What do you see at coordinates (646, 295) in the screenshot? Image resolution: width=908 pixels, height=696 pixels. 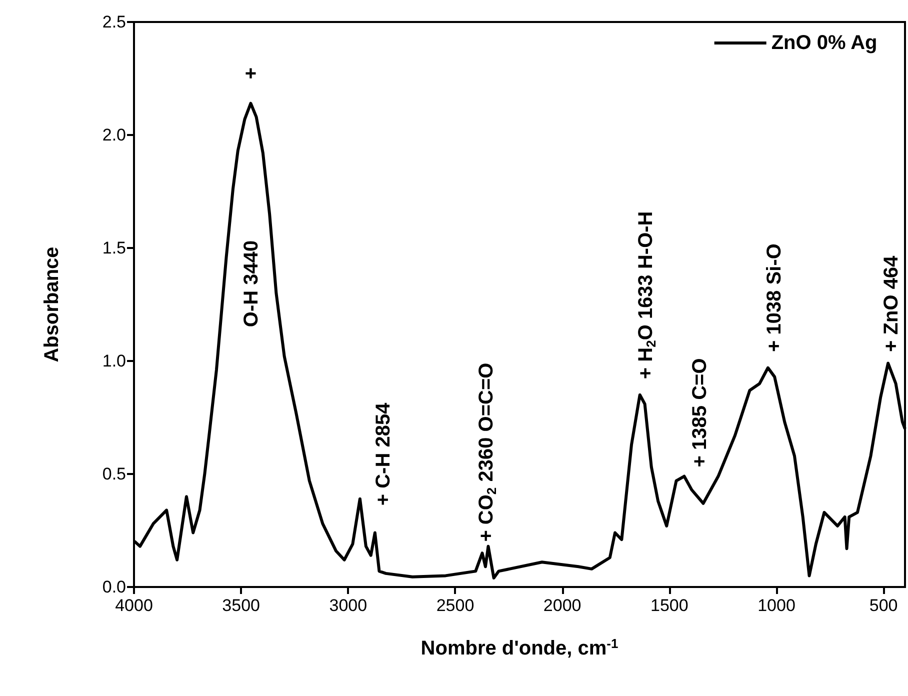 I see `annotation: + H2O 1633 H-O-H` at bounding box center [646, 295].